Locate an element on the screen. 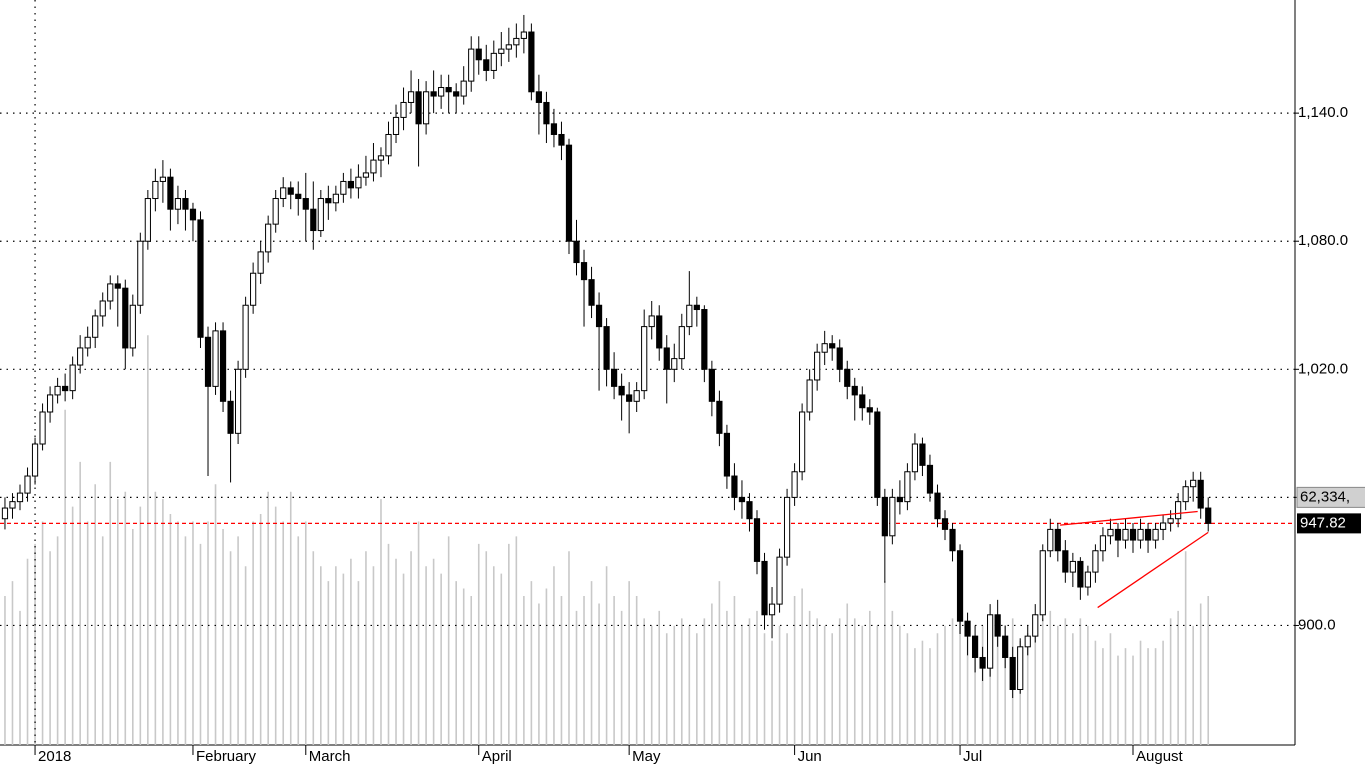 The image size is (1365, 767). last-price-box is located at coordinates (1329, 523).